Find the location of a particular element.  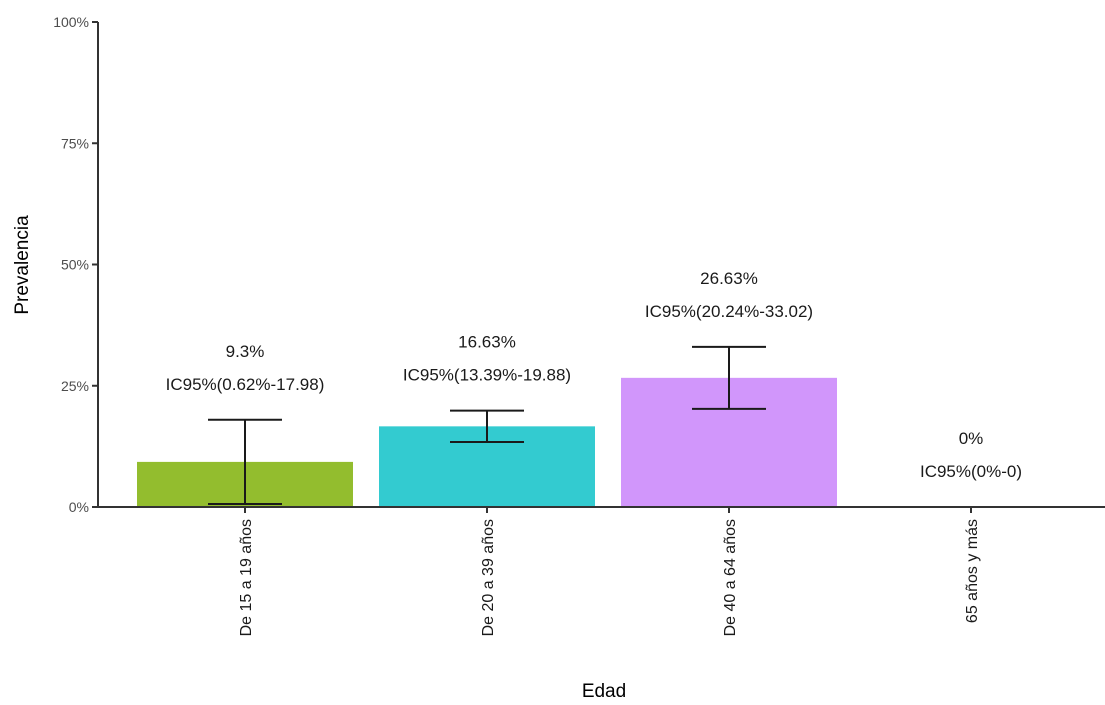

value-label: 26.63% is located at coordinates (729, 278).